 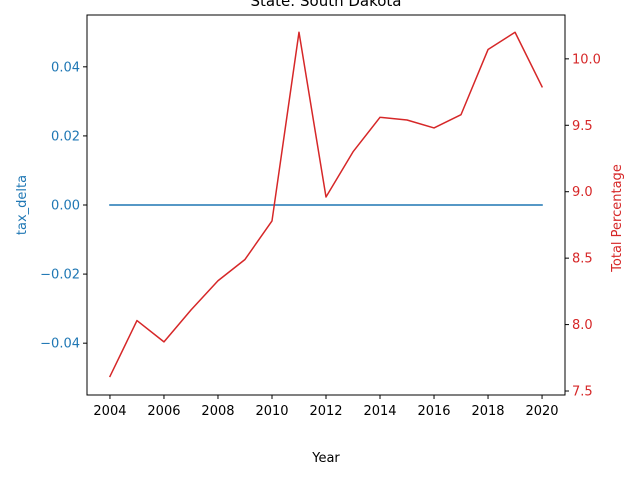 What do you see at coordinates (217, 411) in the screenshot?
I see `x-tick-label: 2008` at bounding box center [217, 411].